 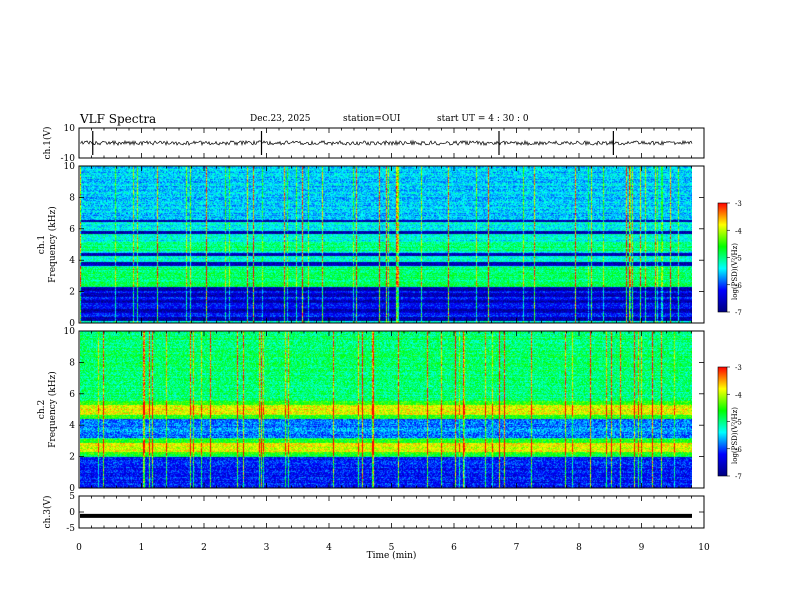 I want to click on ch2-colorbar-tick-label-4: -7, so click(x=738, y=477).